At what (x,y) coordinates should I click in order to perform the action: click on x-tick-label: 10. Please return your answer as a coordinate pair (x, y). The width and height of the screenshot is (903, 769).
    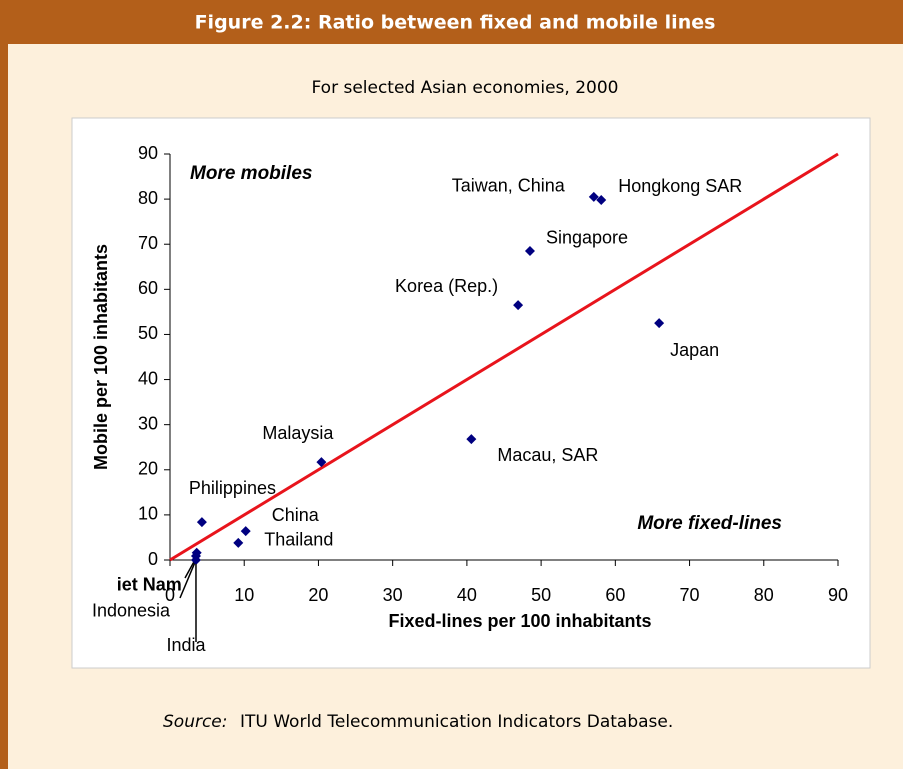
    Looking at the image, I should click on (244, 595).